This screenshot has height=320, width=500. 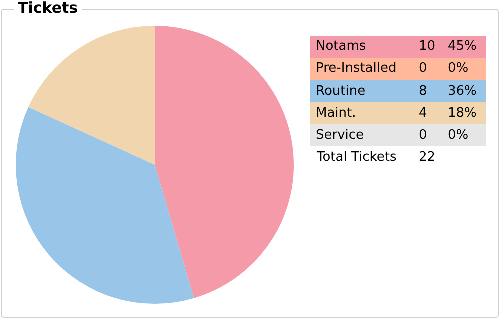 I want to click on legend-label: Pre-Installed, so click(x=356, y=68).